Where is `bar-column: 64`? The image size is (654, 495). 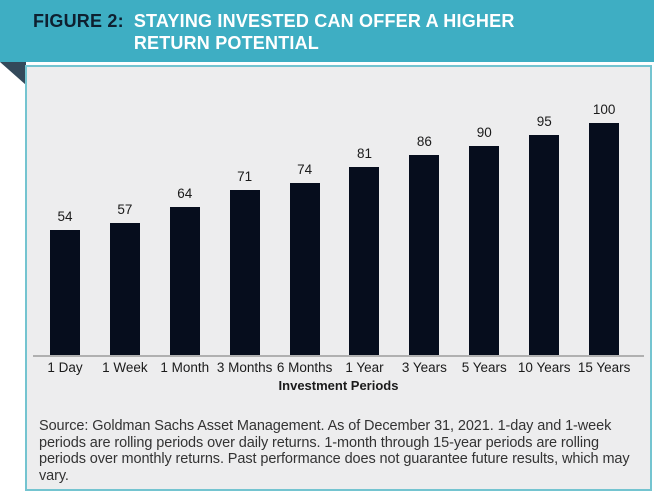 bar-column: 64 is located at coordinates (185, 270).